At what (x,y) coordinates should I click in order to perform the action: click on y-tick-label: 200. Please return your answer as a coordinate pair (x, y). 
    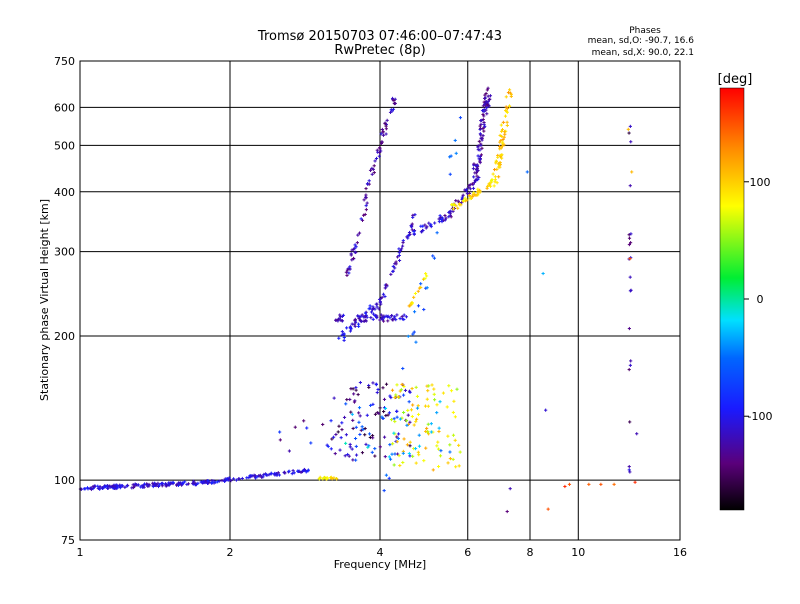
    Looking at the image, I should click on (64, 336).